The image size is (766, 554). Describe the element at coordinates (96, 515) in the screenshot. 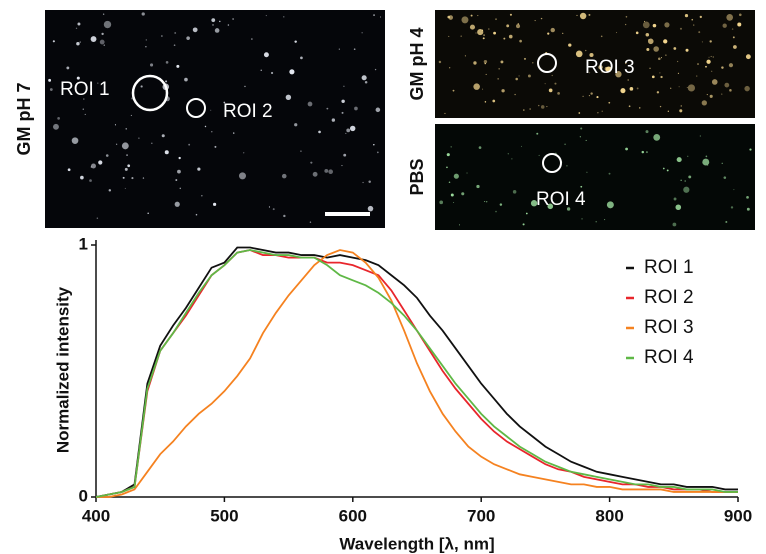

I see `x-tick-label: 400` at that location.